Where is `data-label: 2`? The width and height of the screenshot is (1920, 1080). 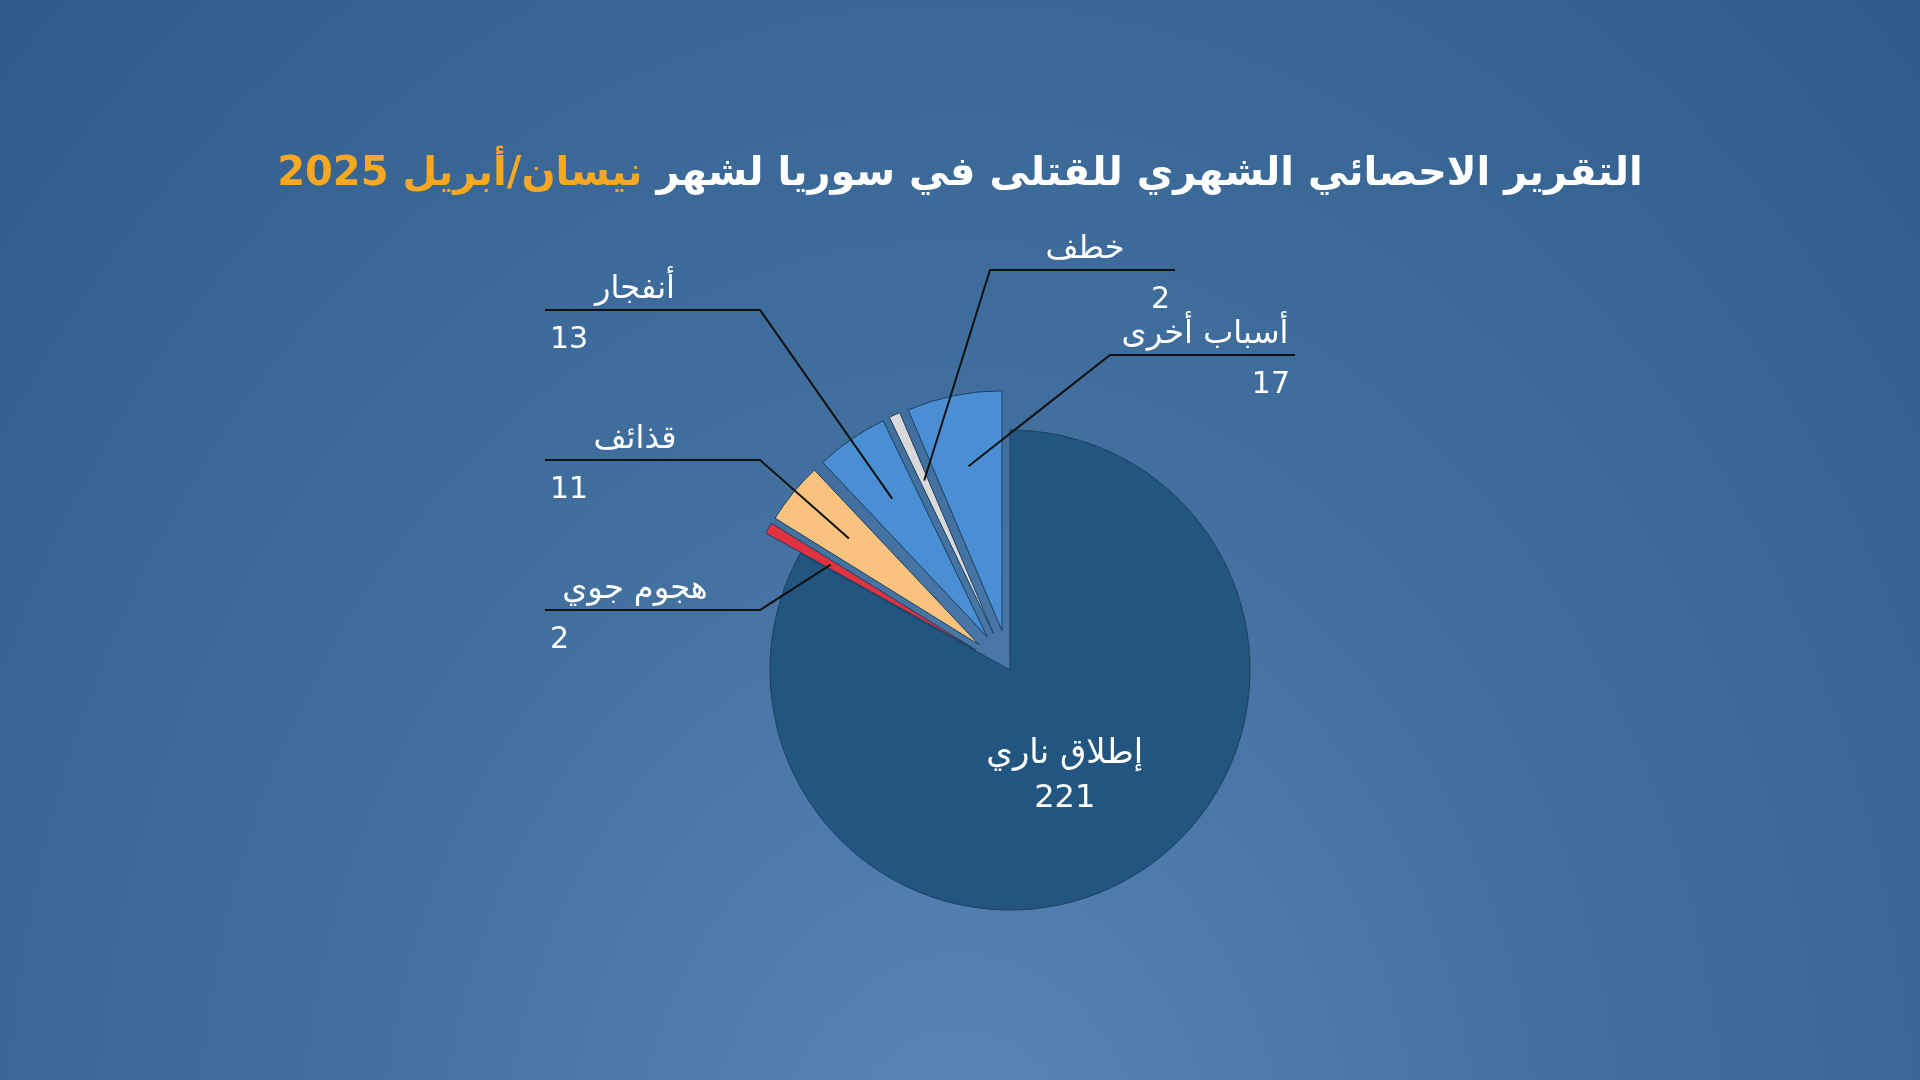 data-label: 2 is located at coordinates (560, 637).